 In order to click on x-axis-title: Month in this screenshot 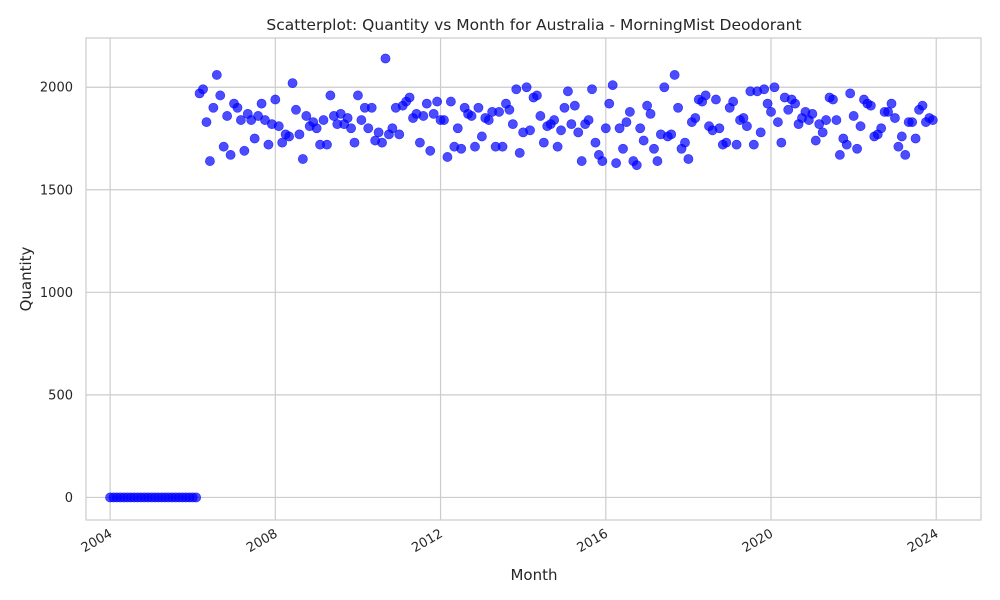, I will do `click(533, 575)`.